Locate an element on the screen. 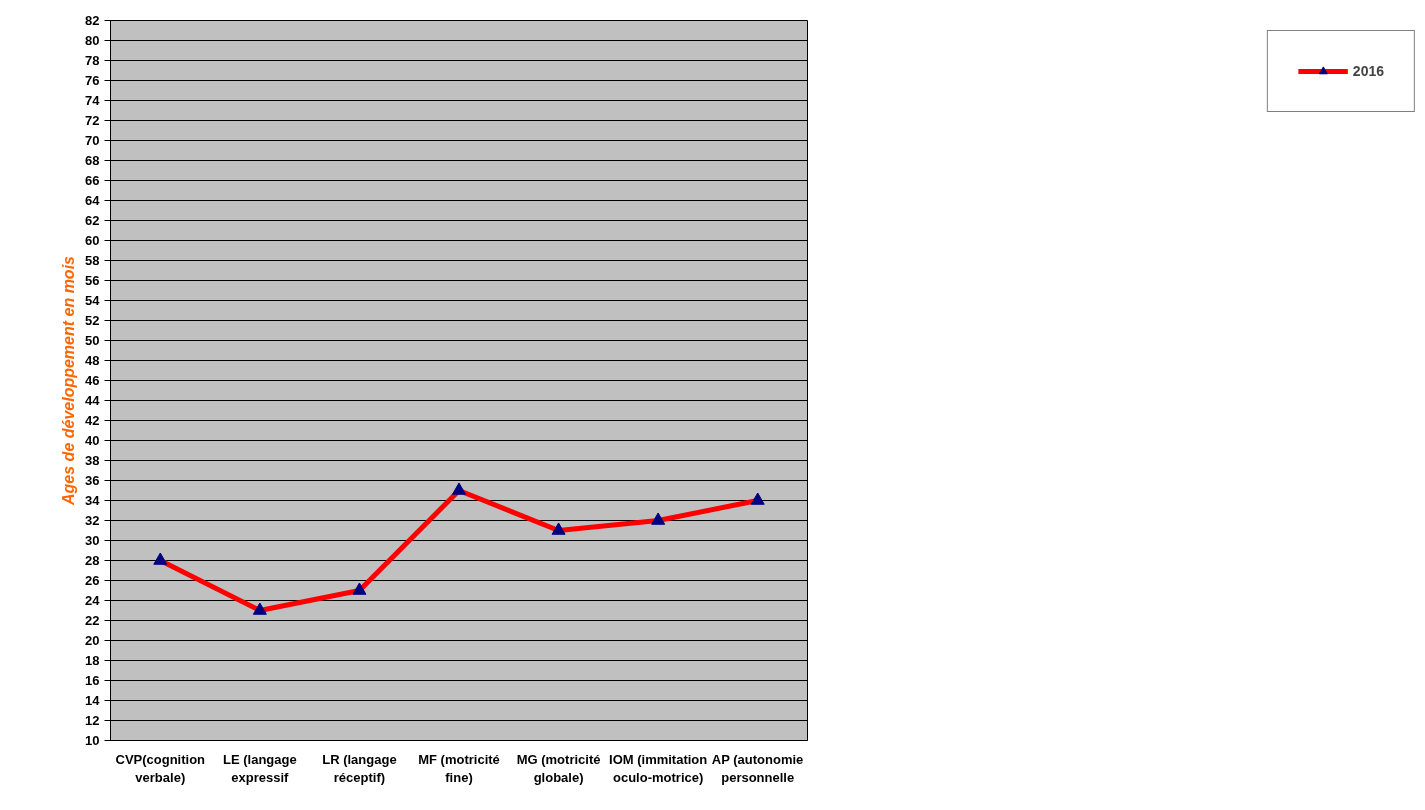 The width and height of the screenshot is (1425, 810). legend-label: 2016 is located at coordinates (1368, 71).